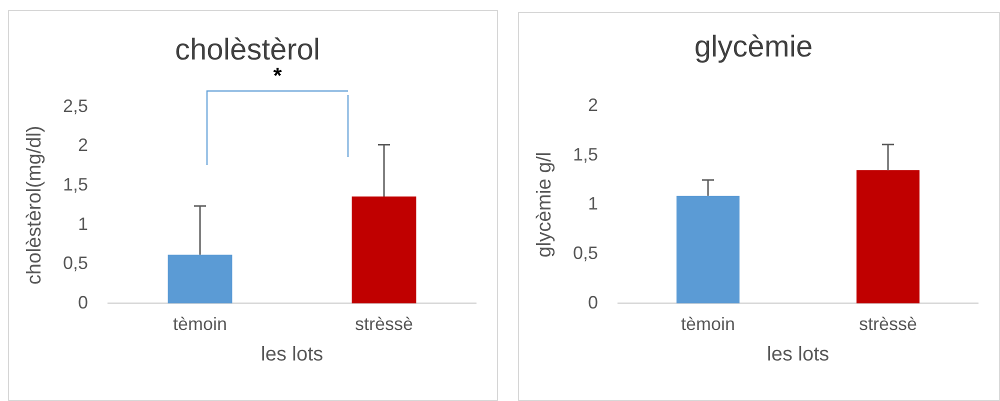 Image resolution: width=1000 pixels, height=401 pixels. What do you see at coordinates (75, 106) in the screenshot?
I see `y-tick-label: 2,5` at bounding box center [75, 106].